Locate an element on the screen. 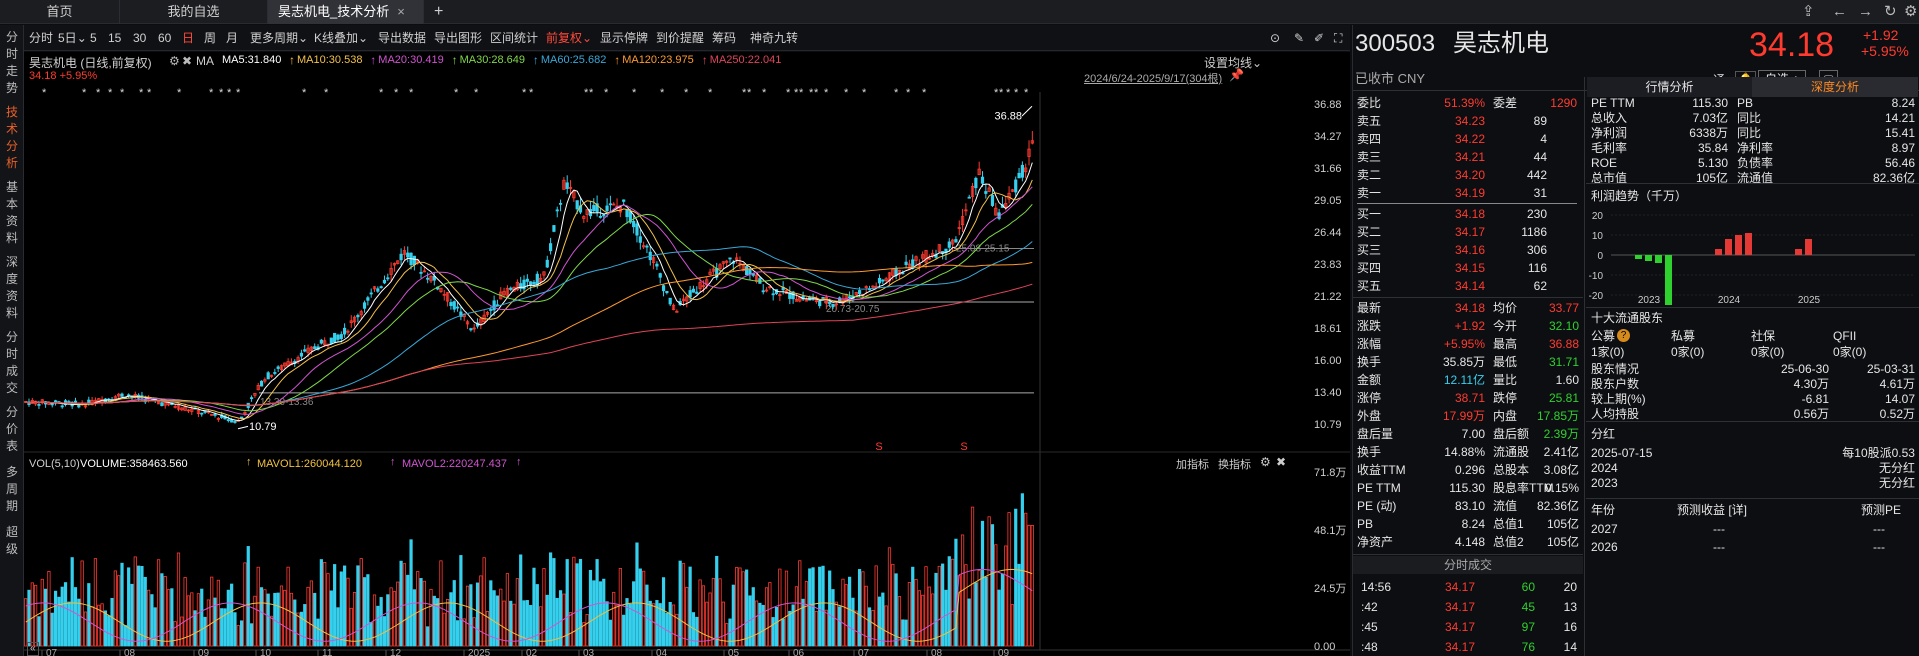  ma-value: MA10:30.538 is located at coordinates (330, 60).